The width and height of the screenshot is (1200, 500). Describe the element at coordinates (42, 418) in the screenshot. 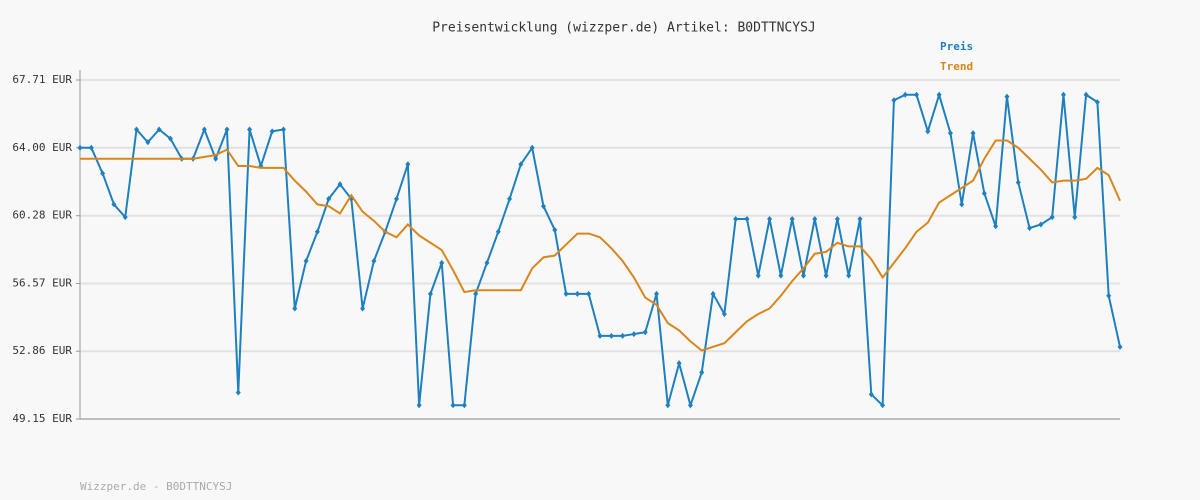

I see `y-tick-label: 49.15 EUR` at that location.